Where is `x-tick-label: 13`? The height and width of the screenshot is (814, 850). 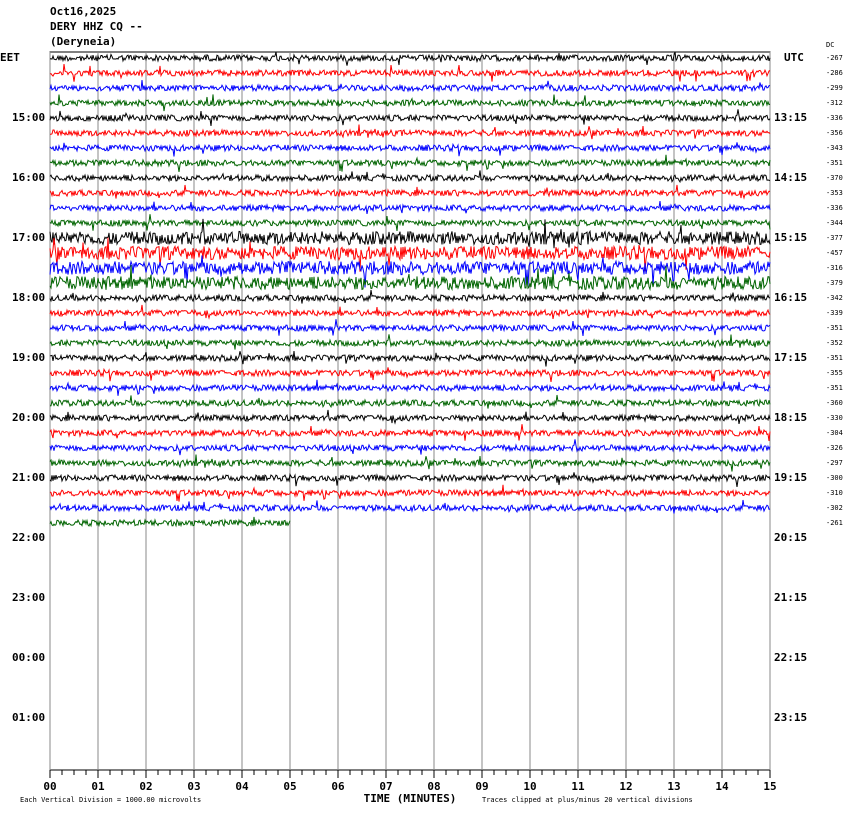 x-tick-label: 13 is located at coordinates (673, 786).